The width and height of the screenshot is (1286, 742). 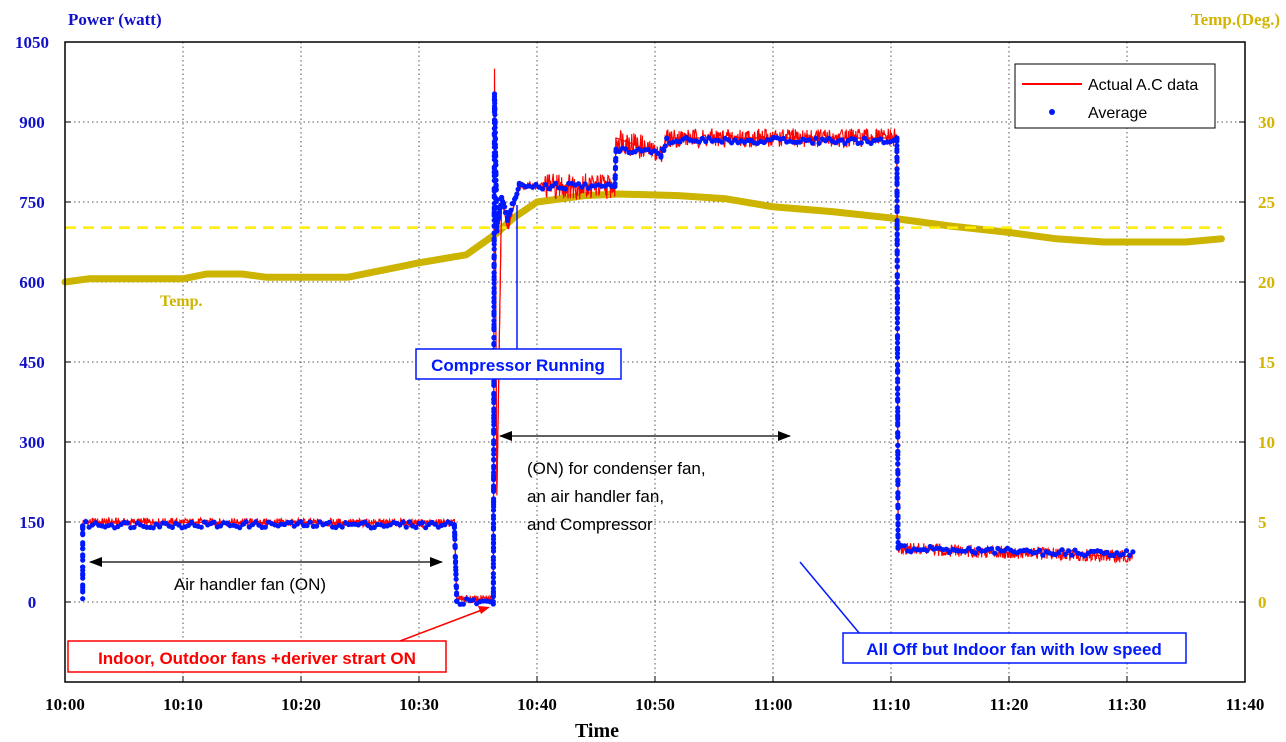 I want to click on x-tick-label: 11:00, so click(x=773, y=704).